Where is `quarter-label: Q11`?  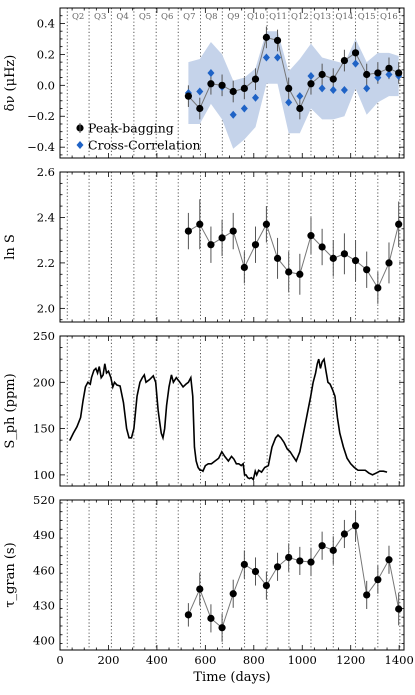 quarter-label: Q11 is located at coordinates (278, 17).